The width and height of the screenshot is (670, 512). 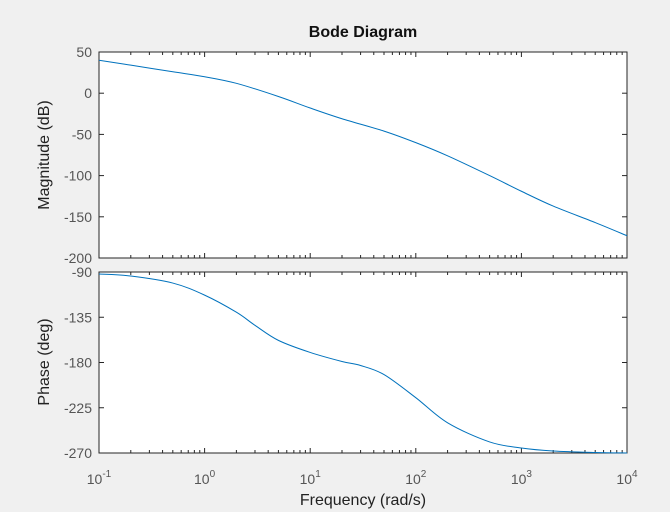 I want to click on x-tick-exponent: -1, so click(x=106, y=474).